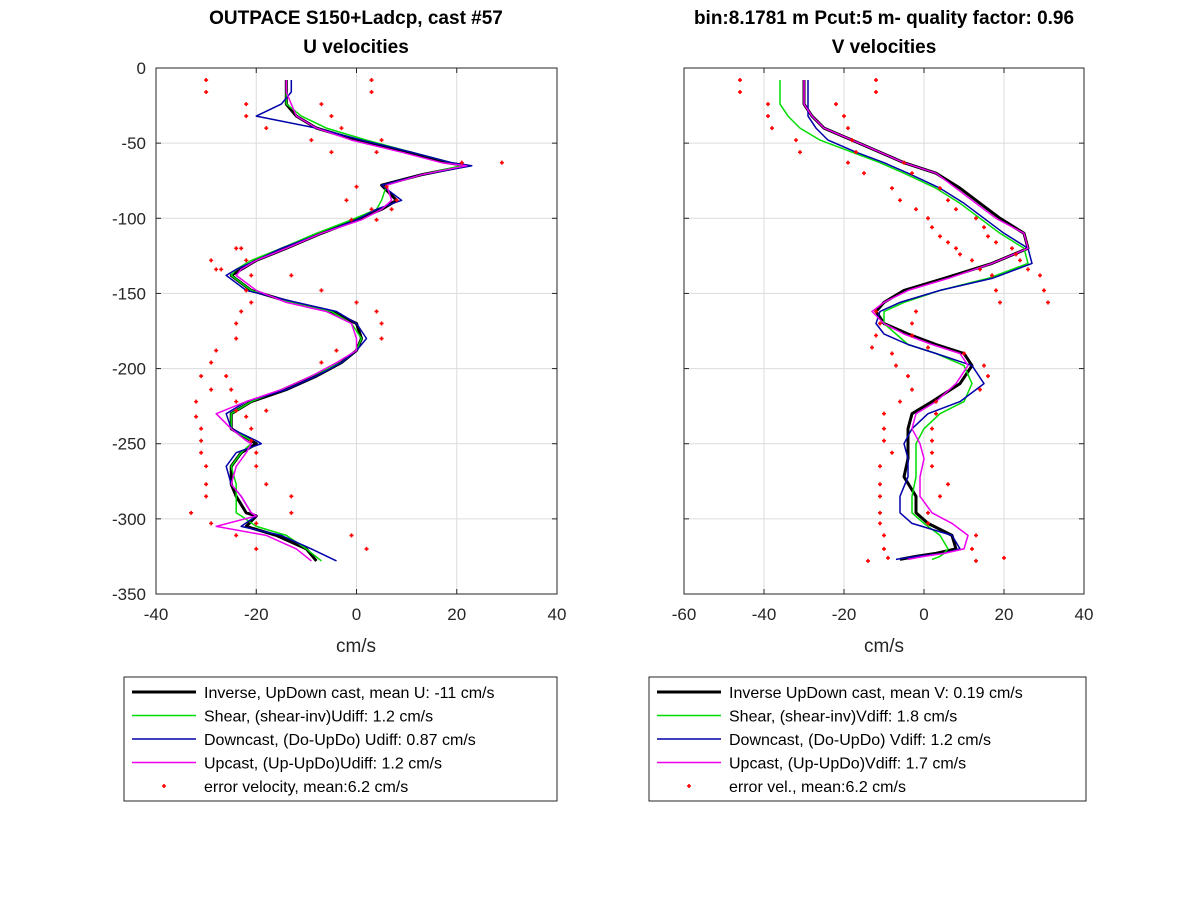 The width and height of the screenshot is (1200, 900). I want to click on u-panel-title: OUTPACE S150+Ladcp, cast #57, so click(356, 18).